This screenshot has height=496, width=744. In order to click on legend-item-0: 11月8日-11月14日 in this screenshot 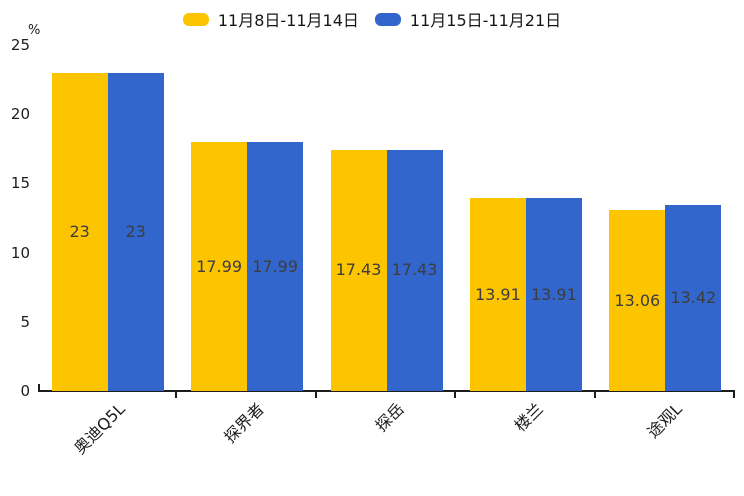, I will do `click(270, 19)`.